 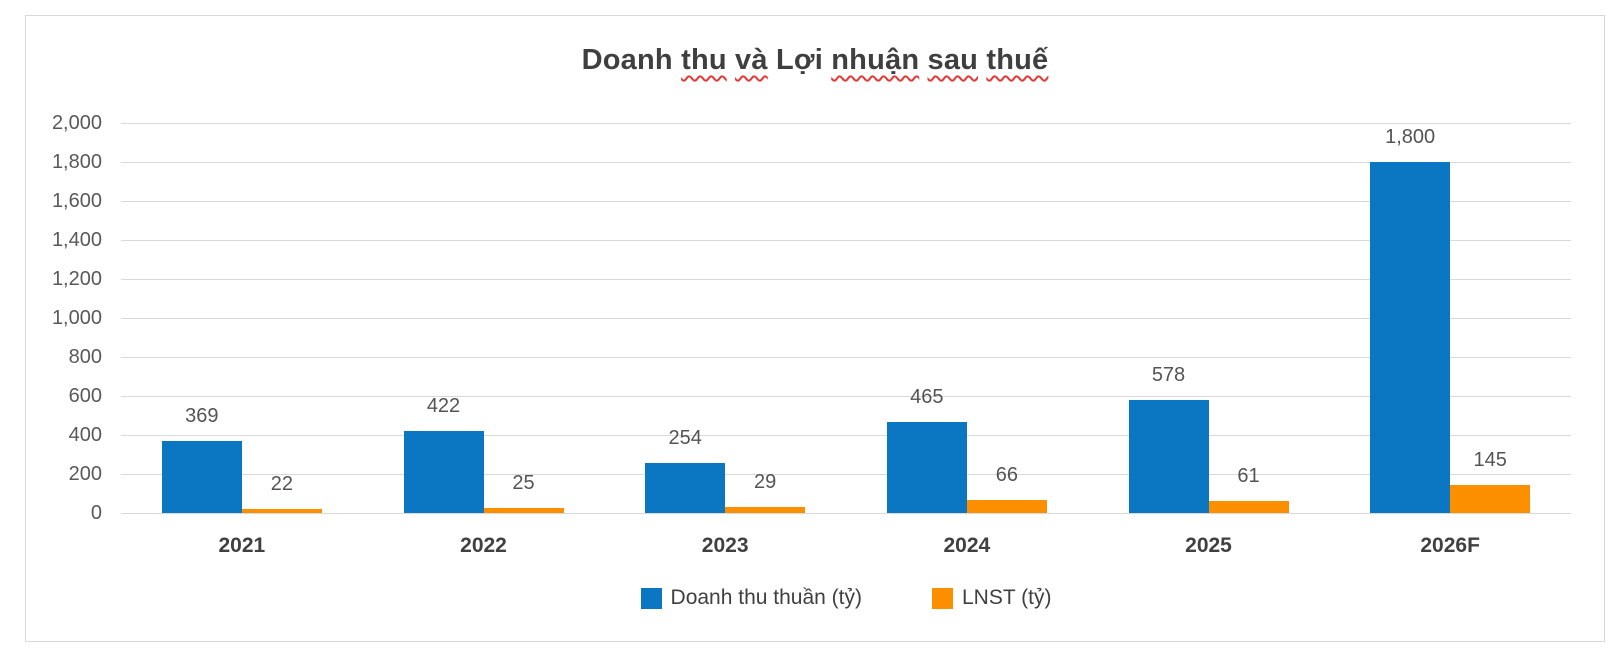 What do you see at coordinates (927, 397) in the screenshot?
I see `data-label: 465` at bounding box center [927, 397].